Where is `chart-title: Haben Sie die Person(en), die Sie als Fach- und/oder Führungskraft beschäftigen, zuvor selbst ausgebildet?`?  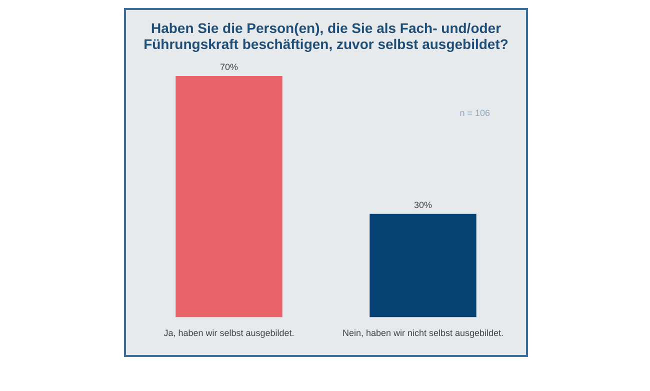
chart-title: Haben Sie die Person(en), die Sie als Fach- und/oder Führungskraft beschäftigen, zuvor selbst ausgebildet? is located at coordinates (326, 35).